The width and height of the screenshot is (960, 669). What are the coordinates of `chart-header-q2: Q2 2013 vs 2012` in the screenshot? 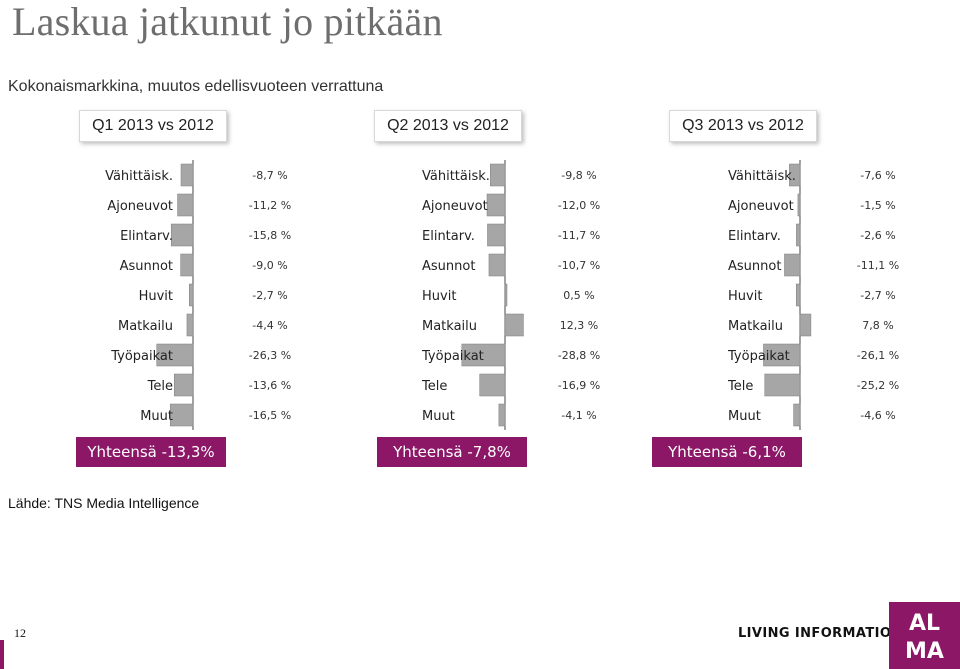 It's located at (448, 126).